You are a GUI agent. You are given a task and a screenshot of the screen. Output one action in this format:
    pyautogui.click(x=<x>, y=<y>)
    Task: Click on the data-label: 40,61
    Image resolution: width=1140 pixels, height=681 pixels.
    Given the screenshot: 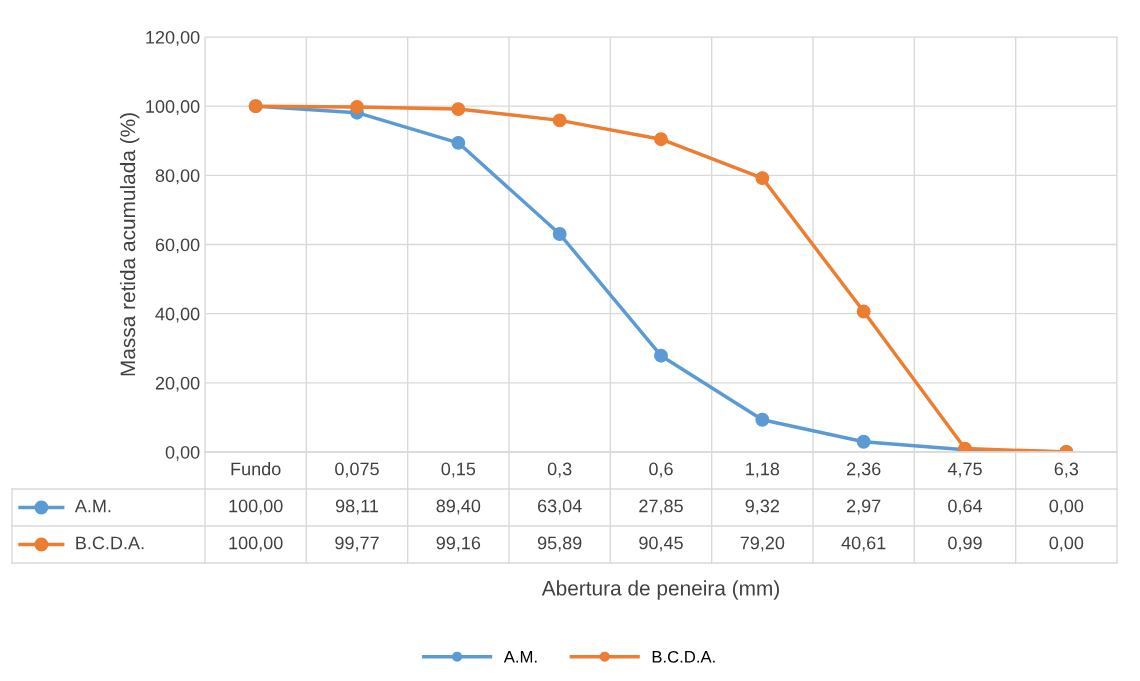 What is the action you would take?
    pyautogui.click(x=863, y=544)
    